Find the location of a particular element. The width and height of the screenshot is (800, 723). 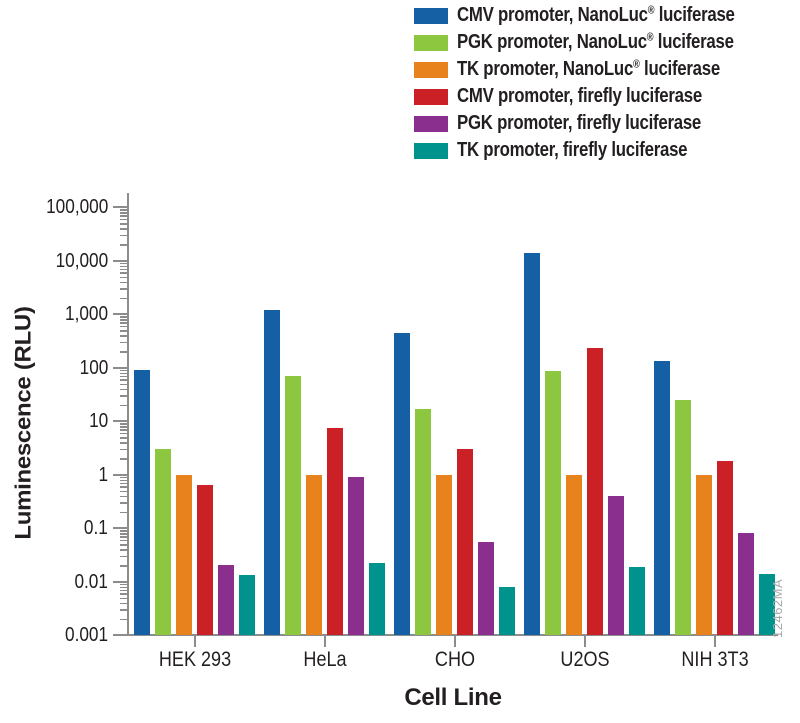

y-tick-label: 0.1 is located at coordinates (96, 528).